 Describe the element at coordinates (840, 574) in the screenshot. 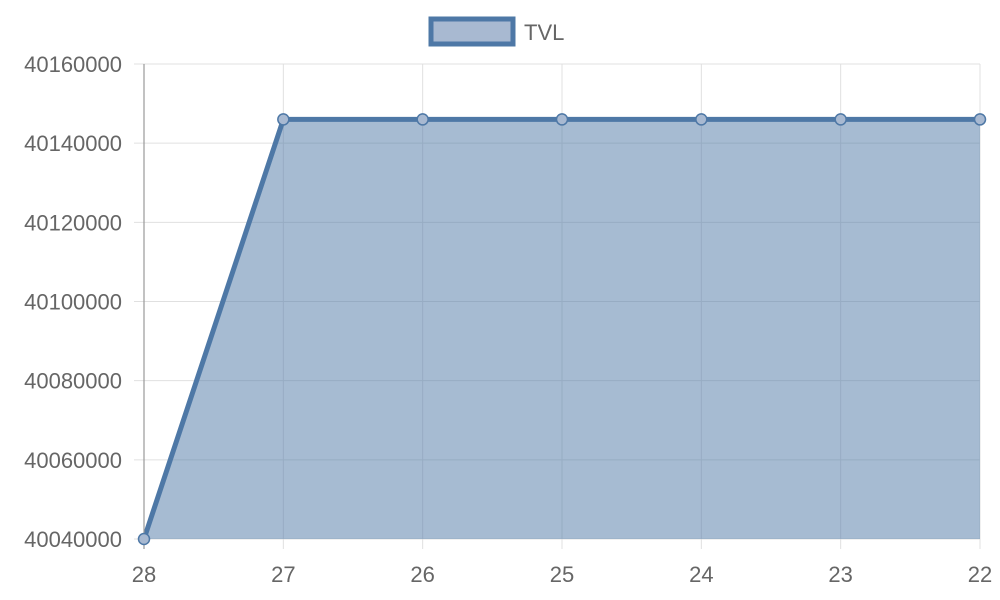

I see `x-tick-label: 23` at that location.